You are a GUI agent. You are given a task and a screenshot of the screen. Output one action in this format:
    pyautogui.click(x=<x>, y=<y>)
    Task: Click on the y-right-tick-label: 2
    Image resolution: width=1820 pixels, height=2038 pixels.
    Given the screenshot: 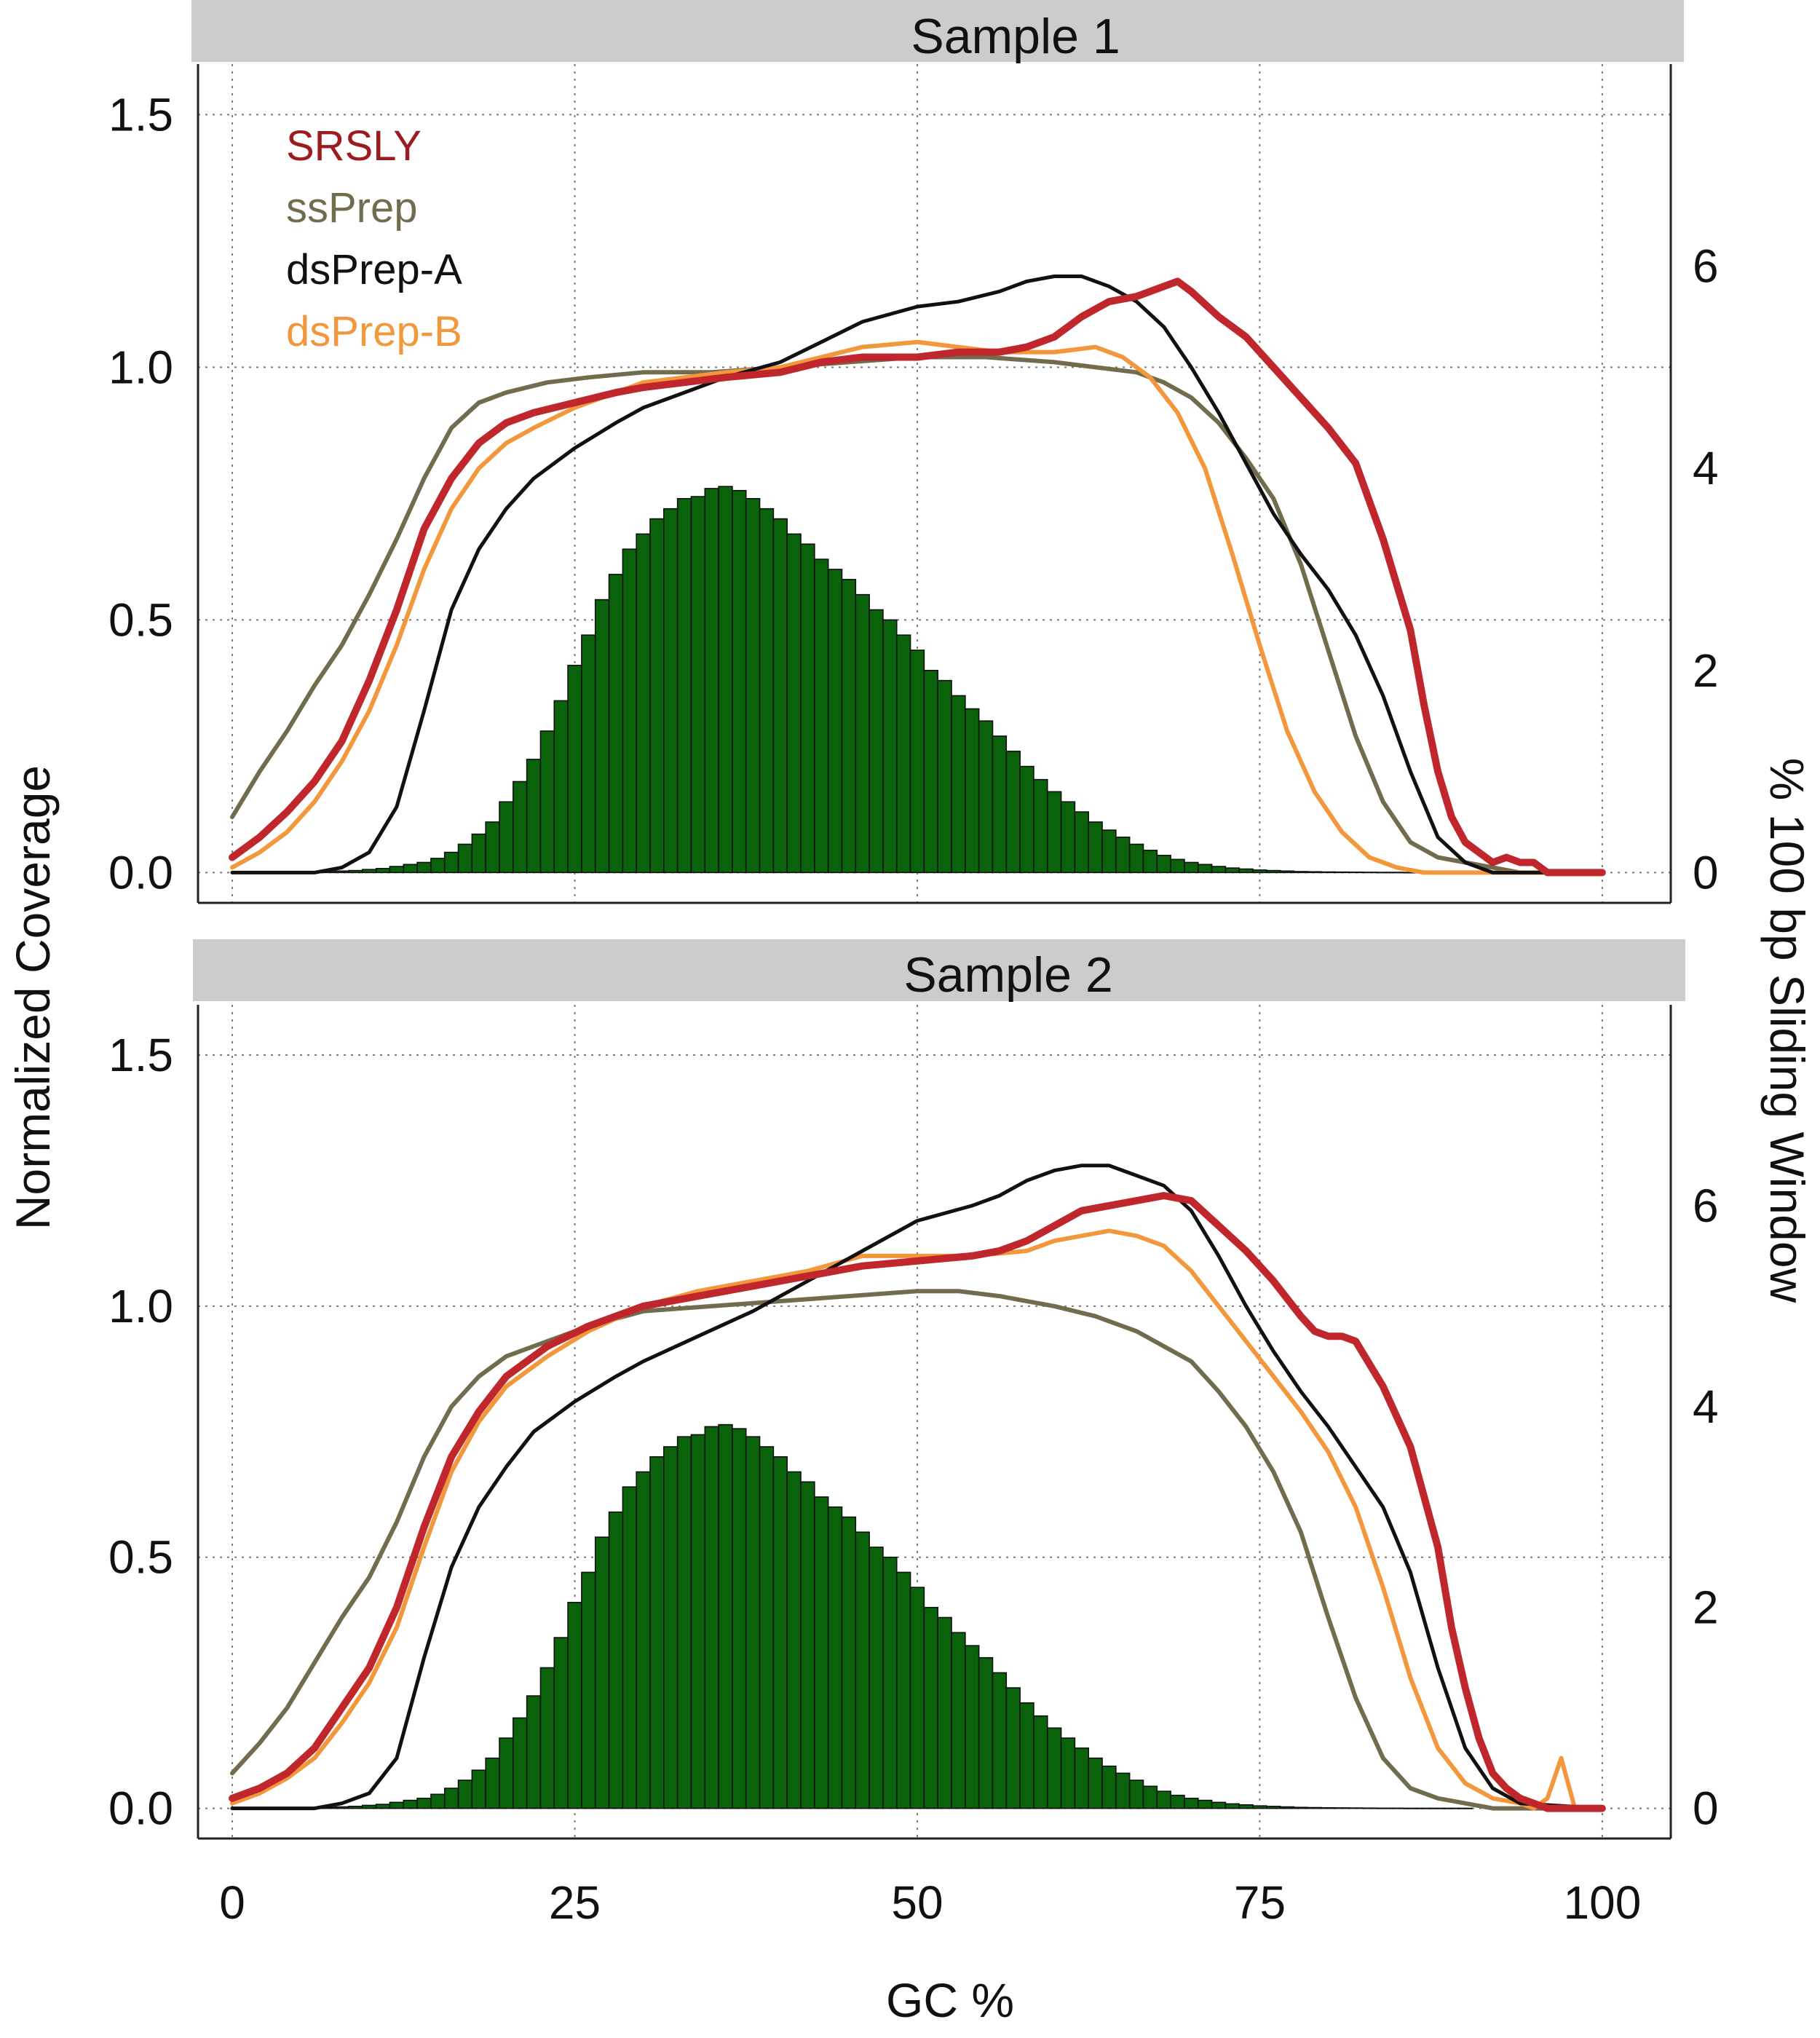 What is the action you would take?
    pyautogui.click(x=1706, y=671)
    